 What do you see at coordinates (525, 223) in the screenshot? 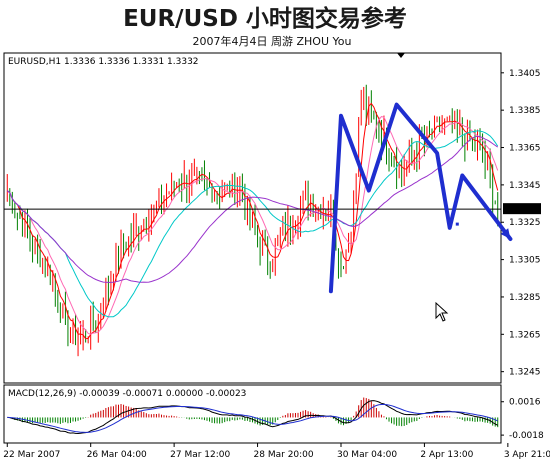
I see `y-tick-label: 1.3325` at bounding box center [525, 223].